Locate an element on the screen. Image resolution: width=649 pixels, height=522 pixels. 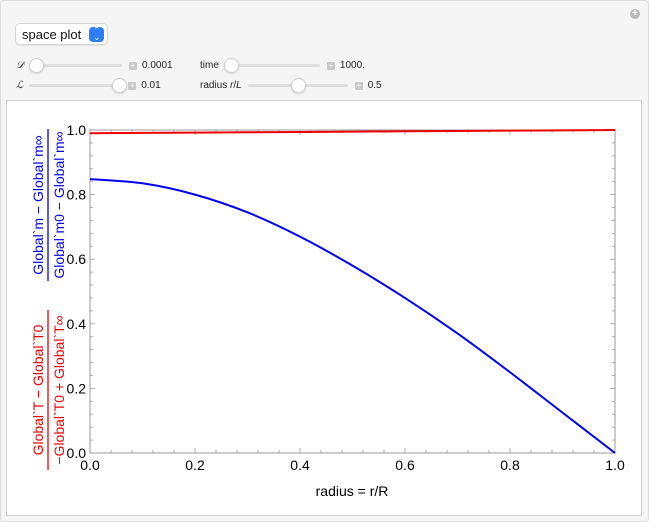
y-tick-label: 0.4 is located at coordinates (77, 324).